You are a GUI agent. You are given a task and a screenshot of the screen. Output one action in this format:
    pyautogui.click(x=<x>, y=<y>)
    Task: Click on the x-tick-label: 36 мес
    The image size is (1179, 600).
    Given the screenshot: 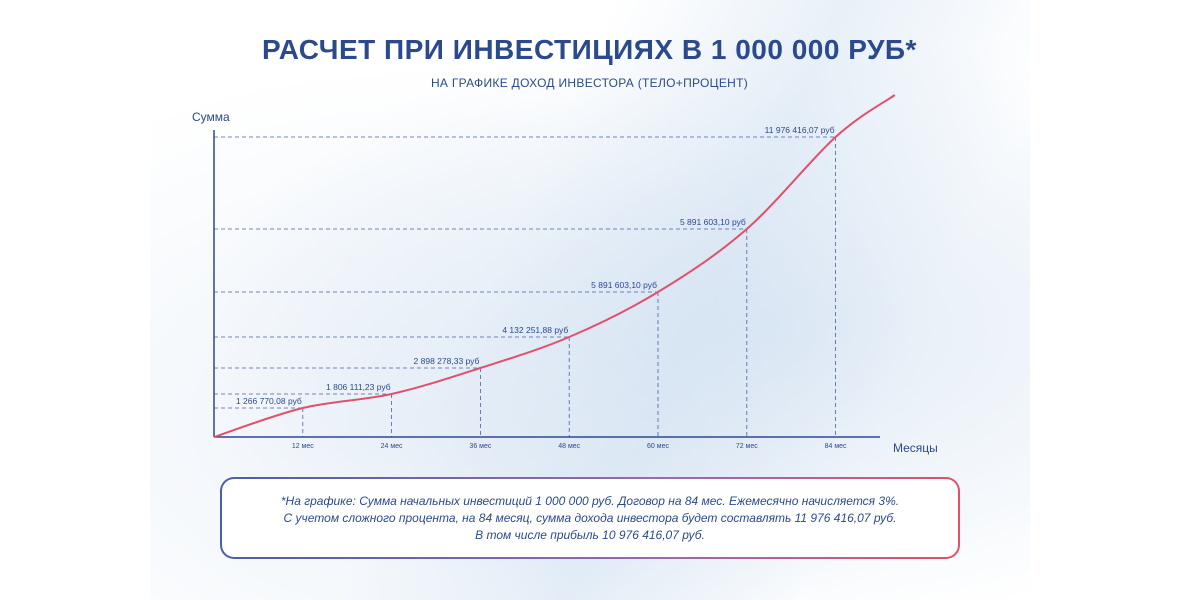 What is the action you would take?
    pyautogui.click(x=480, y=446)
    